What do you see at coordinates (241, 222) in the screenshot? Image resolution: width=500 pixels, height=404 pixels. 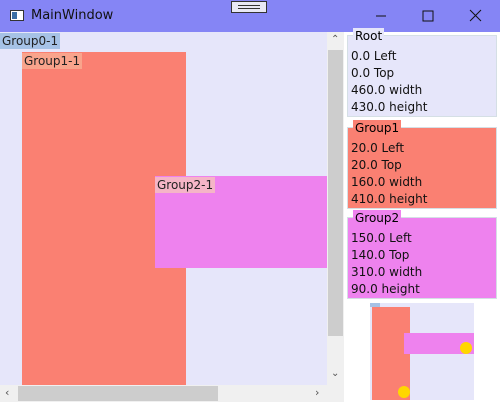 I see `group2-rect: Group2-1` at bounding box center [241, 222].